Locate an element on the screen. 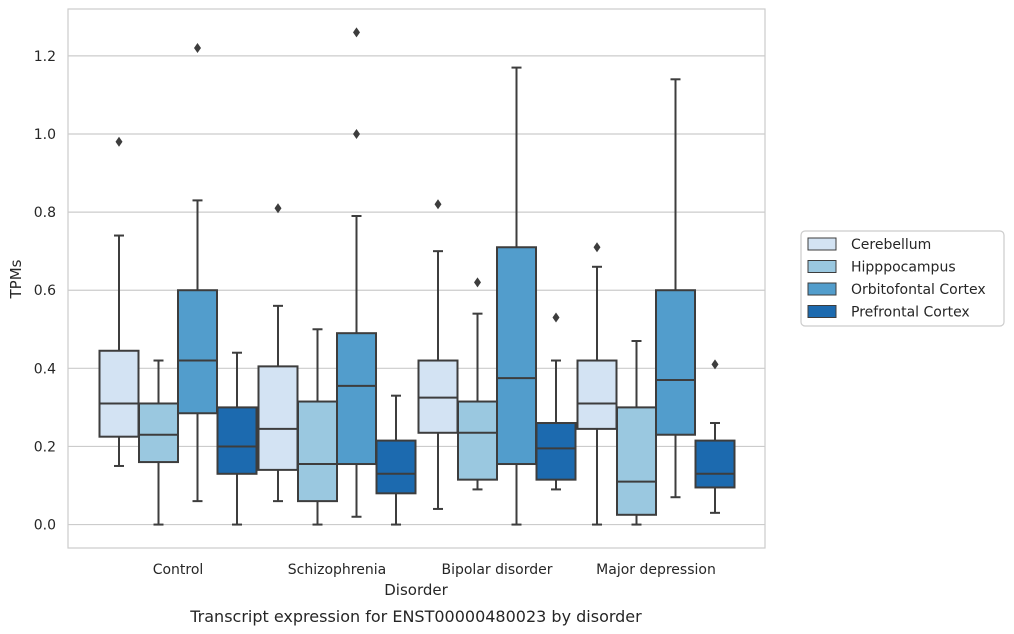  x-tick-label: Major depression is located at coordinates (656, 570).